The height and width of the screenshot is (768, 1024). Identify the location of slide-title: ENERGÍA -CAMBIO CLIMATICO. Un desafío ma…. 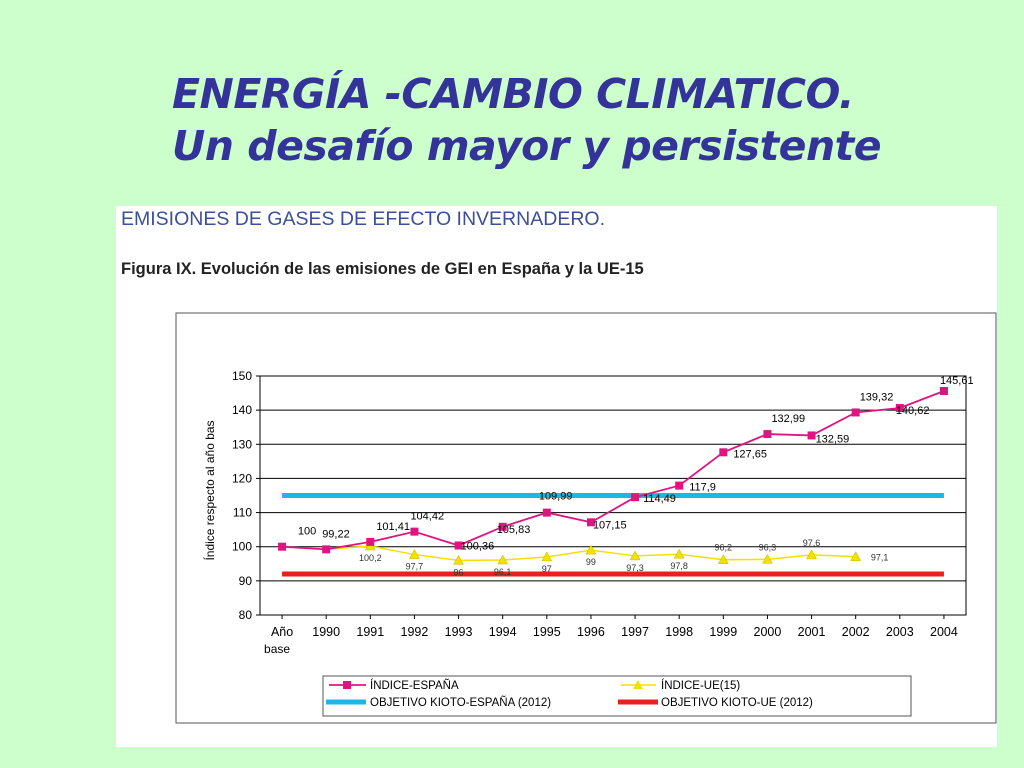
(527, 120).